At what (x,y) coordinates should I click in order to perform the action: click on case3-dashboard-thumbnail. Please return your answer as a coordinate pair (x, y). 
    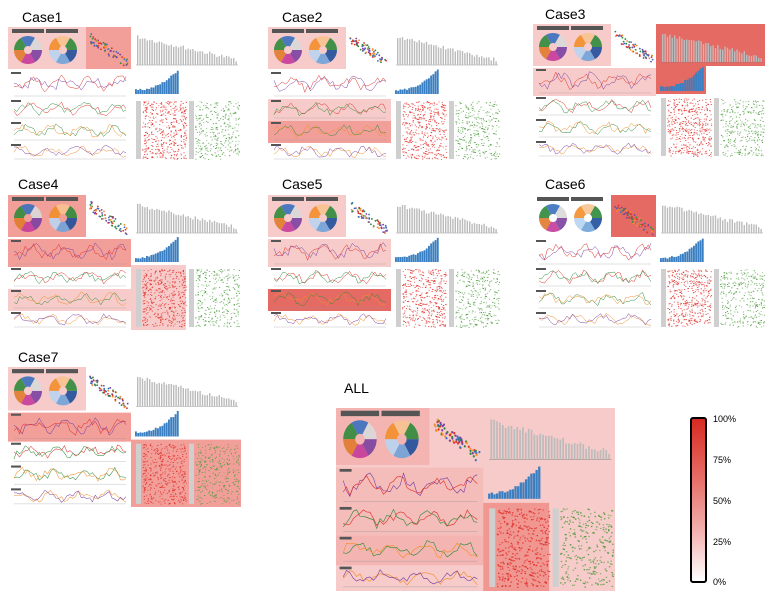
    Looking at the image, I should click on (649, 91).